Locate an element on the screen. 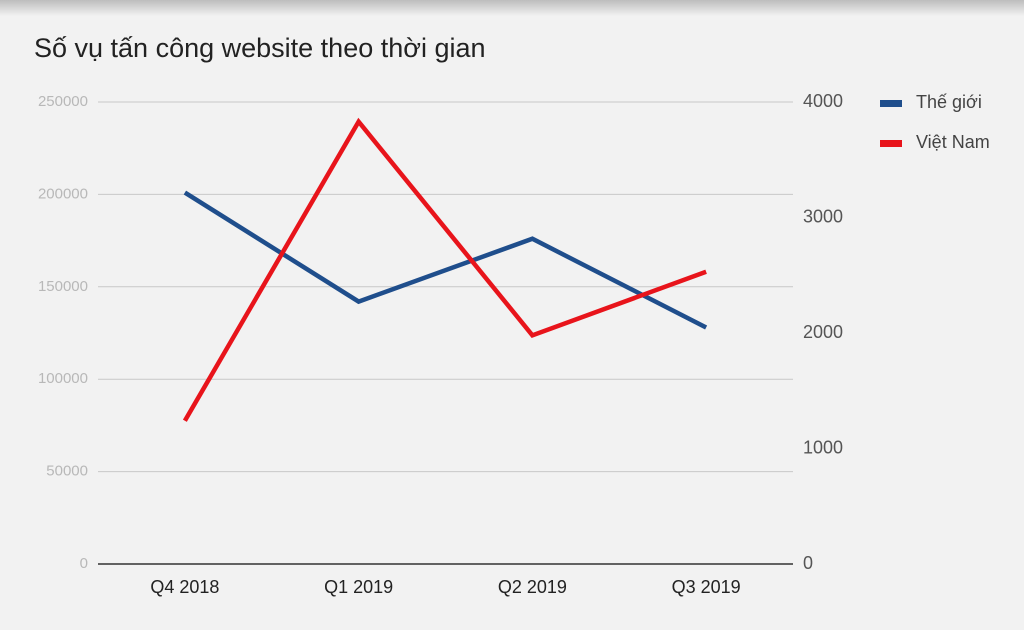  x-tick-label: Q3 2019 is located at coordinates (706, 587).